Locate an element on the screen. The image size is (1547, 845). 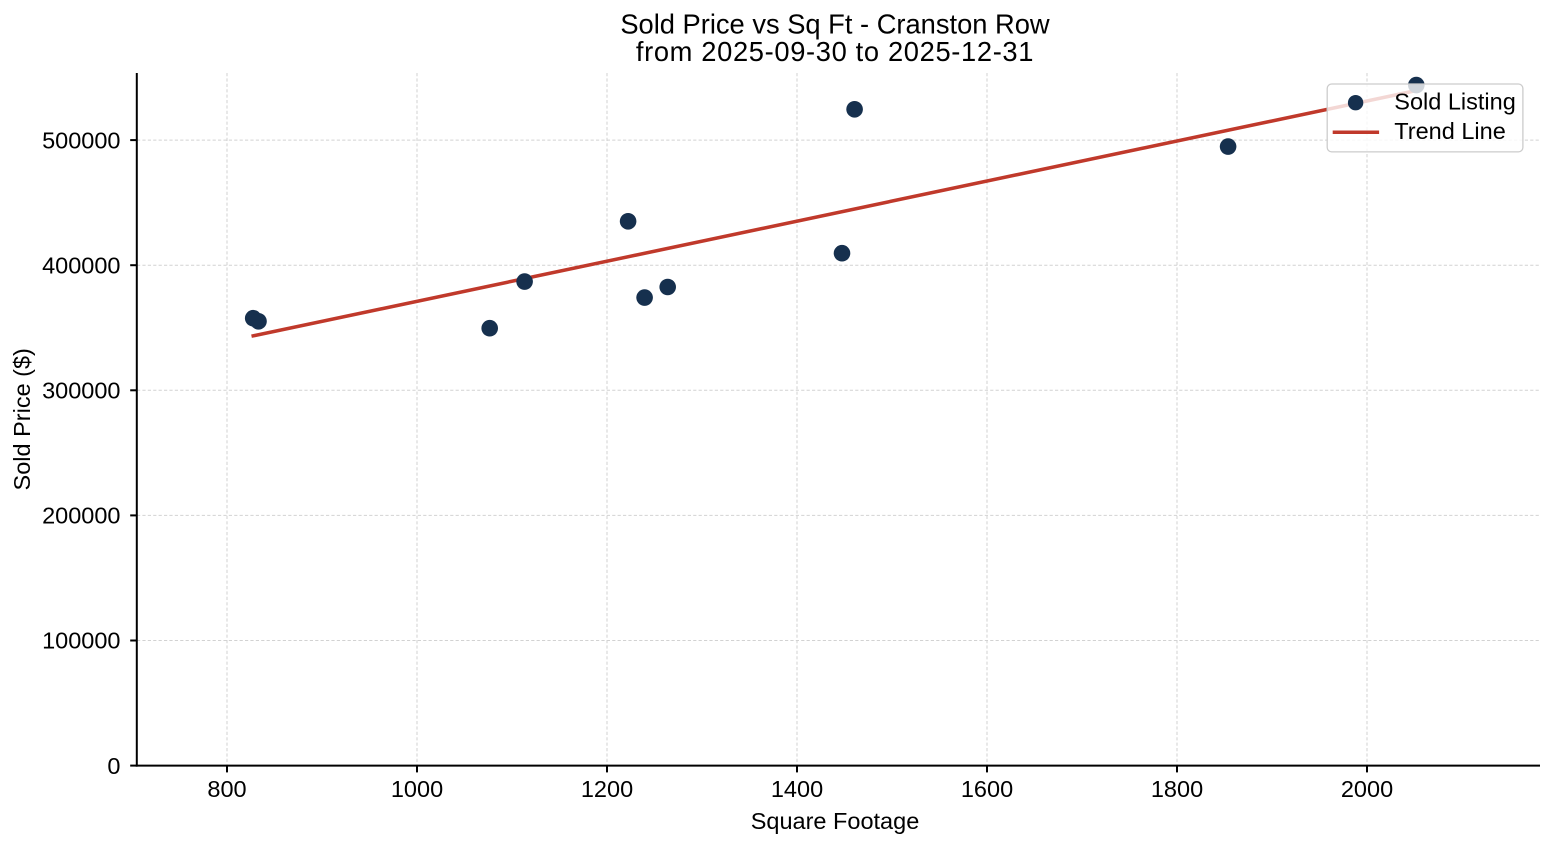
svg-text: Trend Line is located at coordinates (1449, 131).